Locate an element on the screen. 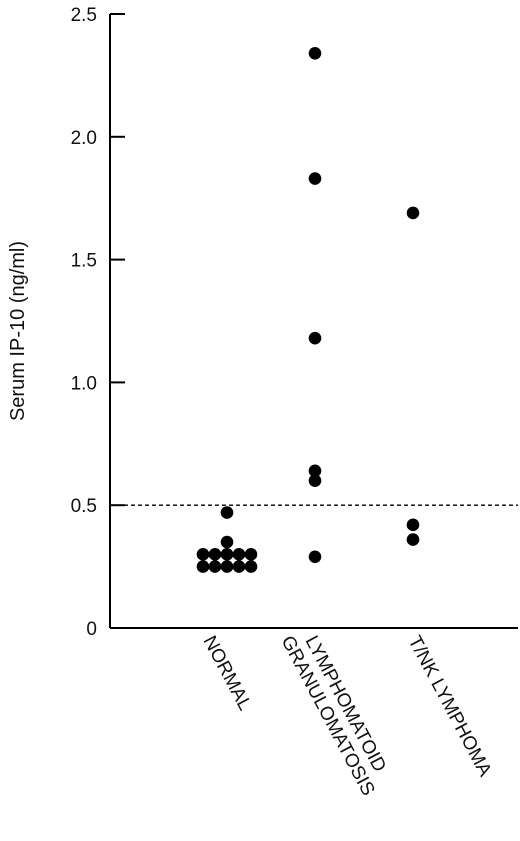  category-label: T/NK LYMPHOMA is located at coordinates (450, 706).